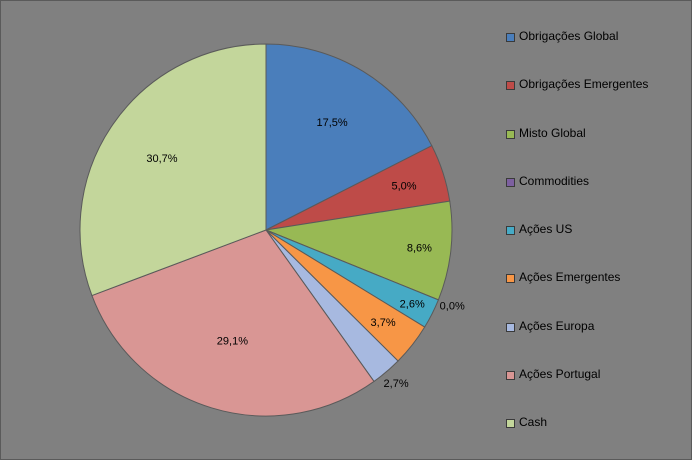 The height and width of the screenshot is (460, 692). I want to click on legend-swatch-cash, so click(510, 424).